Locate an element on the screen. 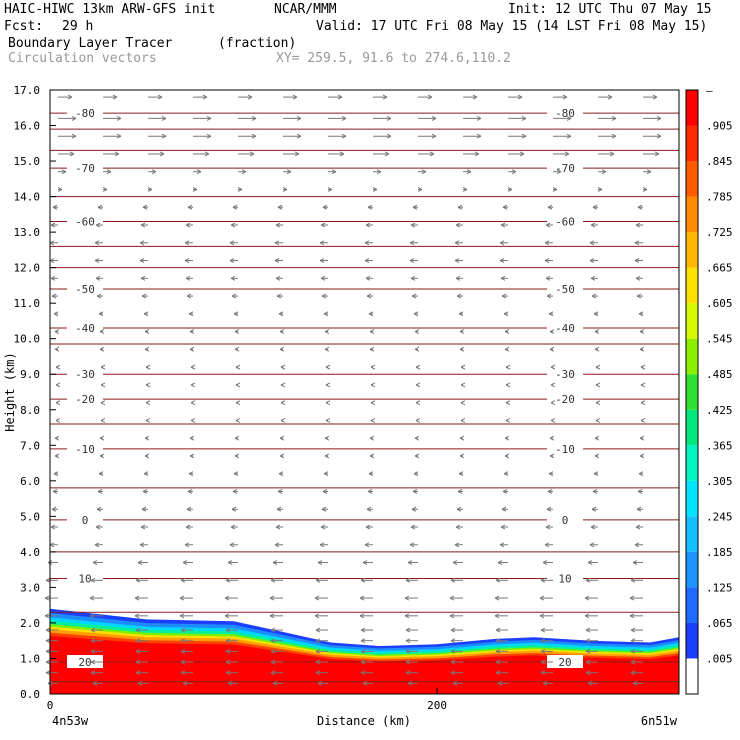 The height and width of the screenshot is (740, 740). y-tick-label: 13.0 is located at coordinates (27, 232).